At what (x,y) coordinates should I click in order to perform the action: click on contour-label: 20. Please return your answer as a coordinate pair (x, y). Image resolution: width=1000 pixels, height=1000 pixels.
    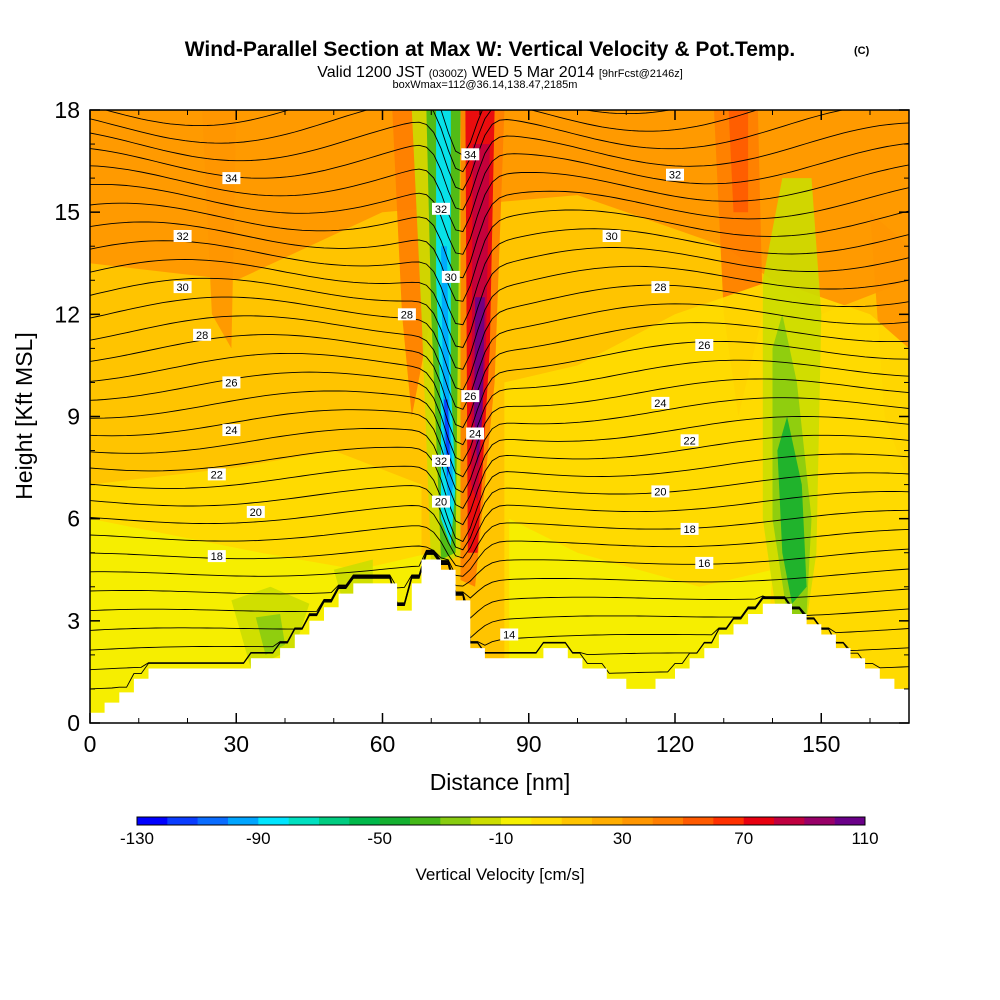
    Looking at the image, I should click on (660, 491).